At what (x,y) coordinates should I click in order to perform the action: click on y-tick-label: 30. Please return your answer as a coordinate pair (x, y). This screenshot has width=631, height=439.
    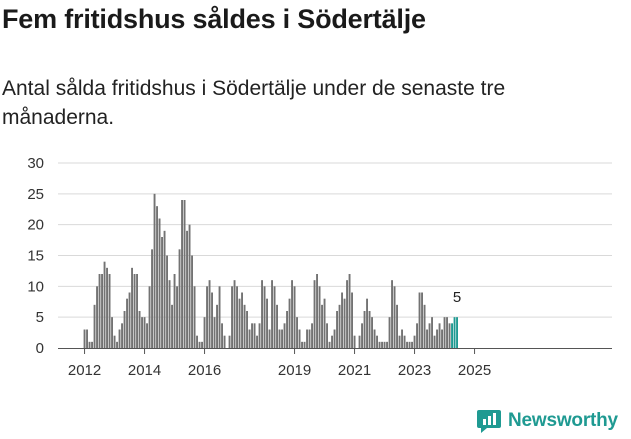
    Looking at the image, I should click on (35, 163).